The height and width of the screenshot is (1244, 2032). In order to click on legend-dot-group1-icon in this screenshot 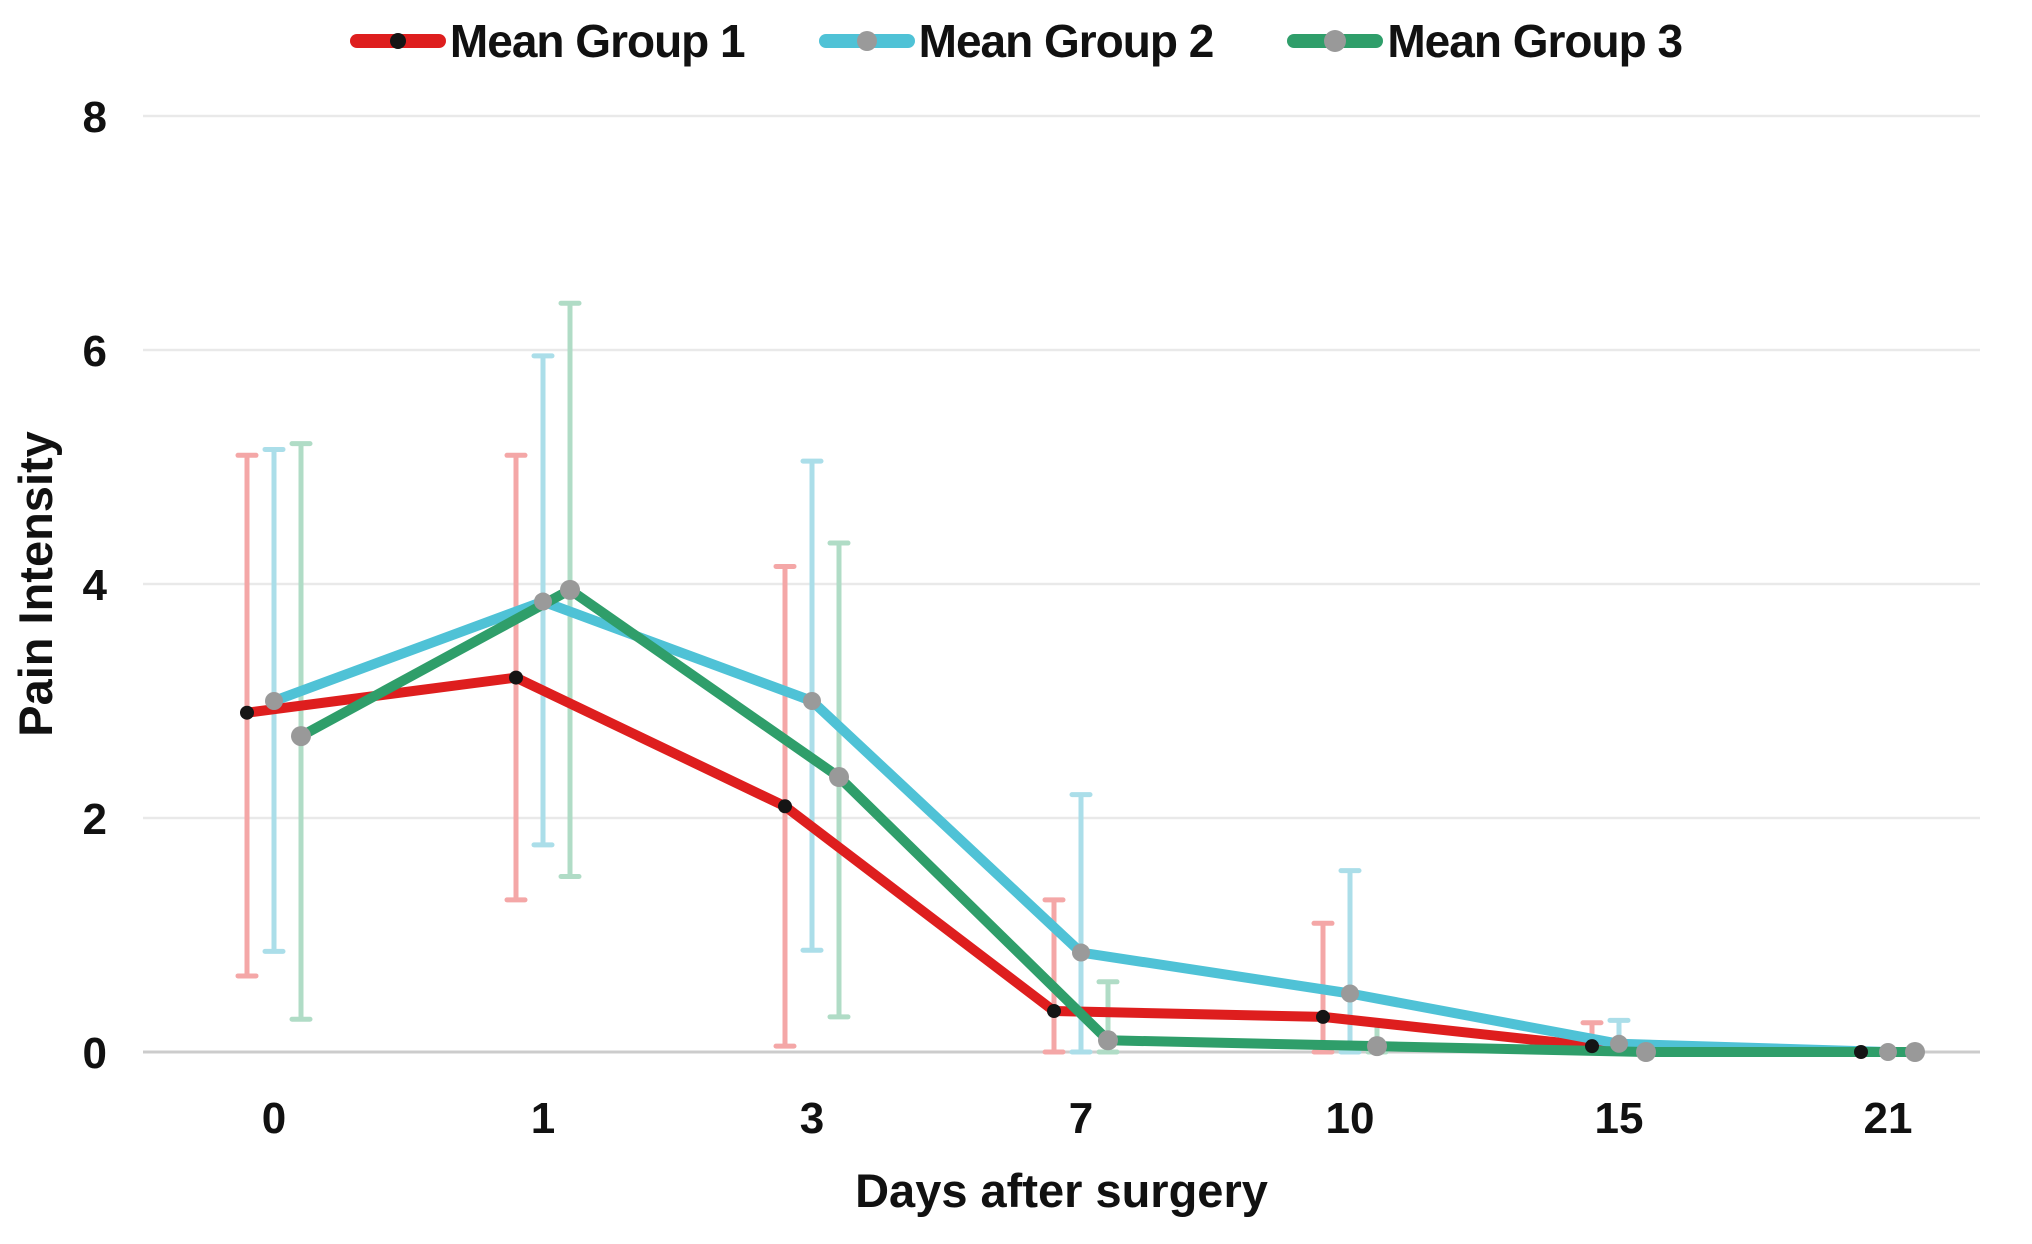, I will do `click(397, 41)`.